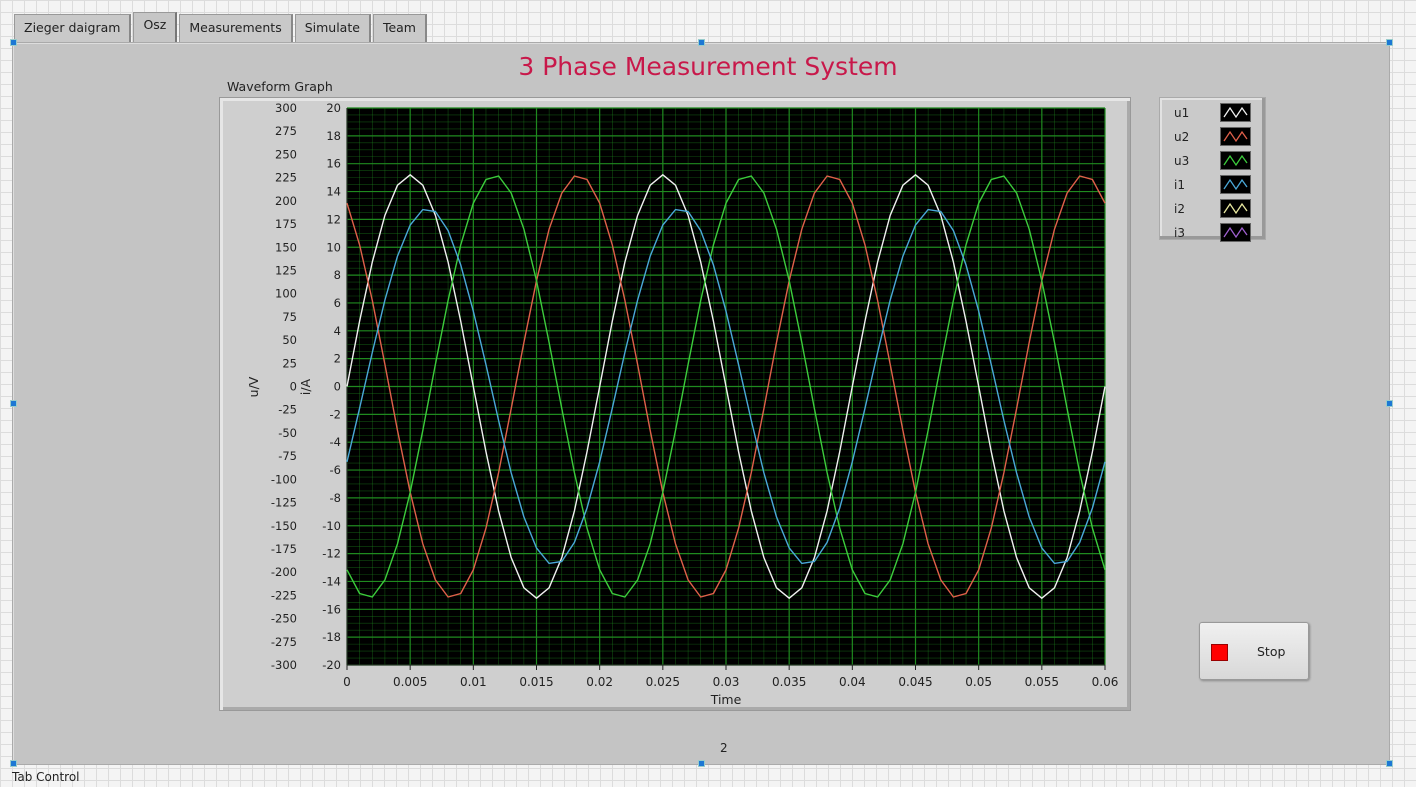 The height and width of the screenshot is (787, 1416). Describe the element at coordinates (284, 595) in the screenshot. I see `y-left-tick-label: -225` at that location.